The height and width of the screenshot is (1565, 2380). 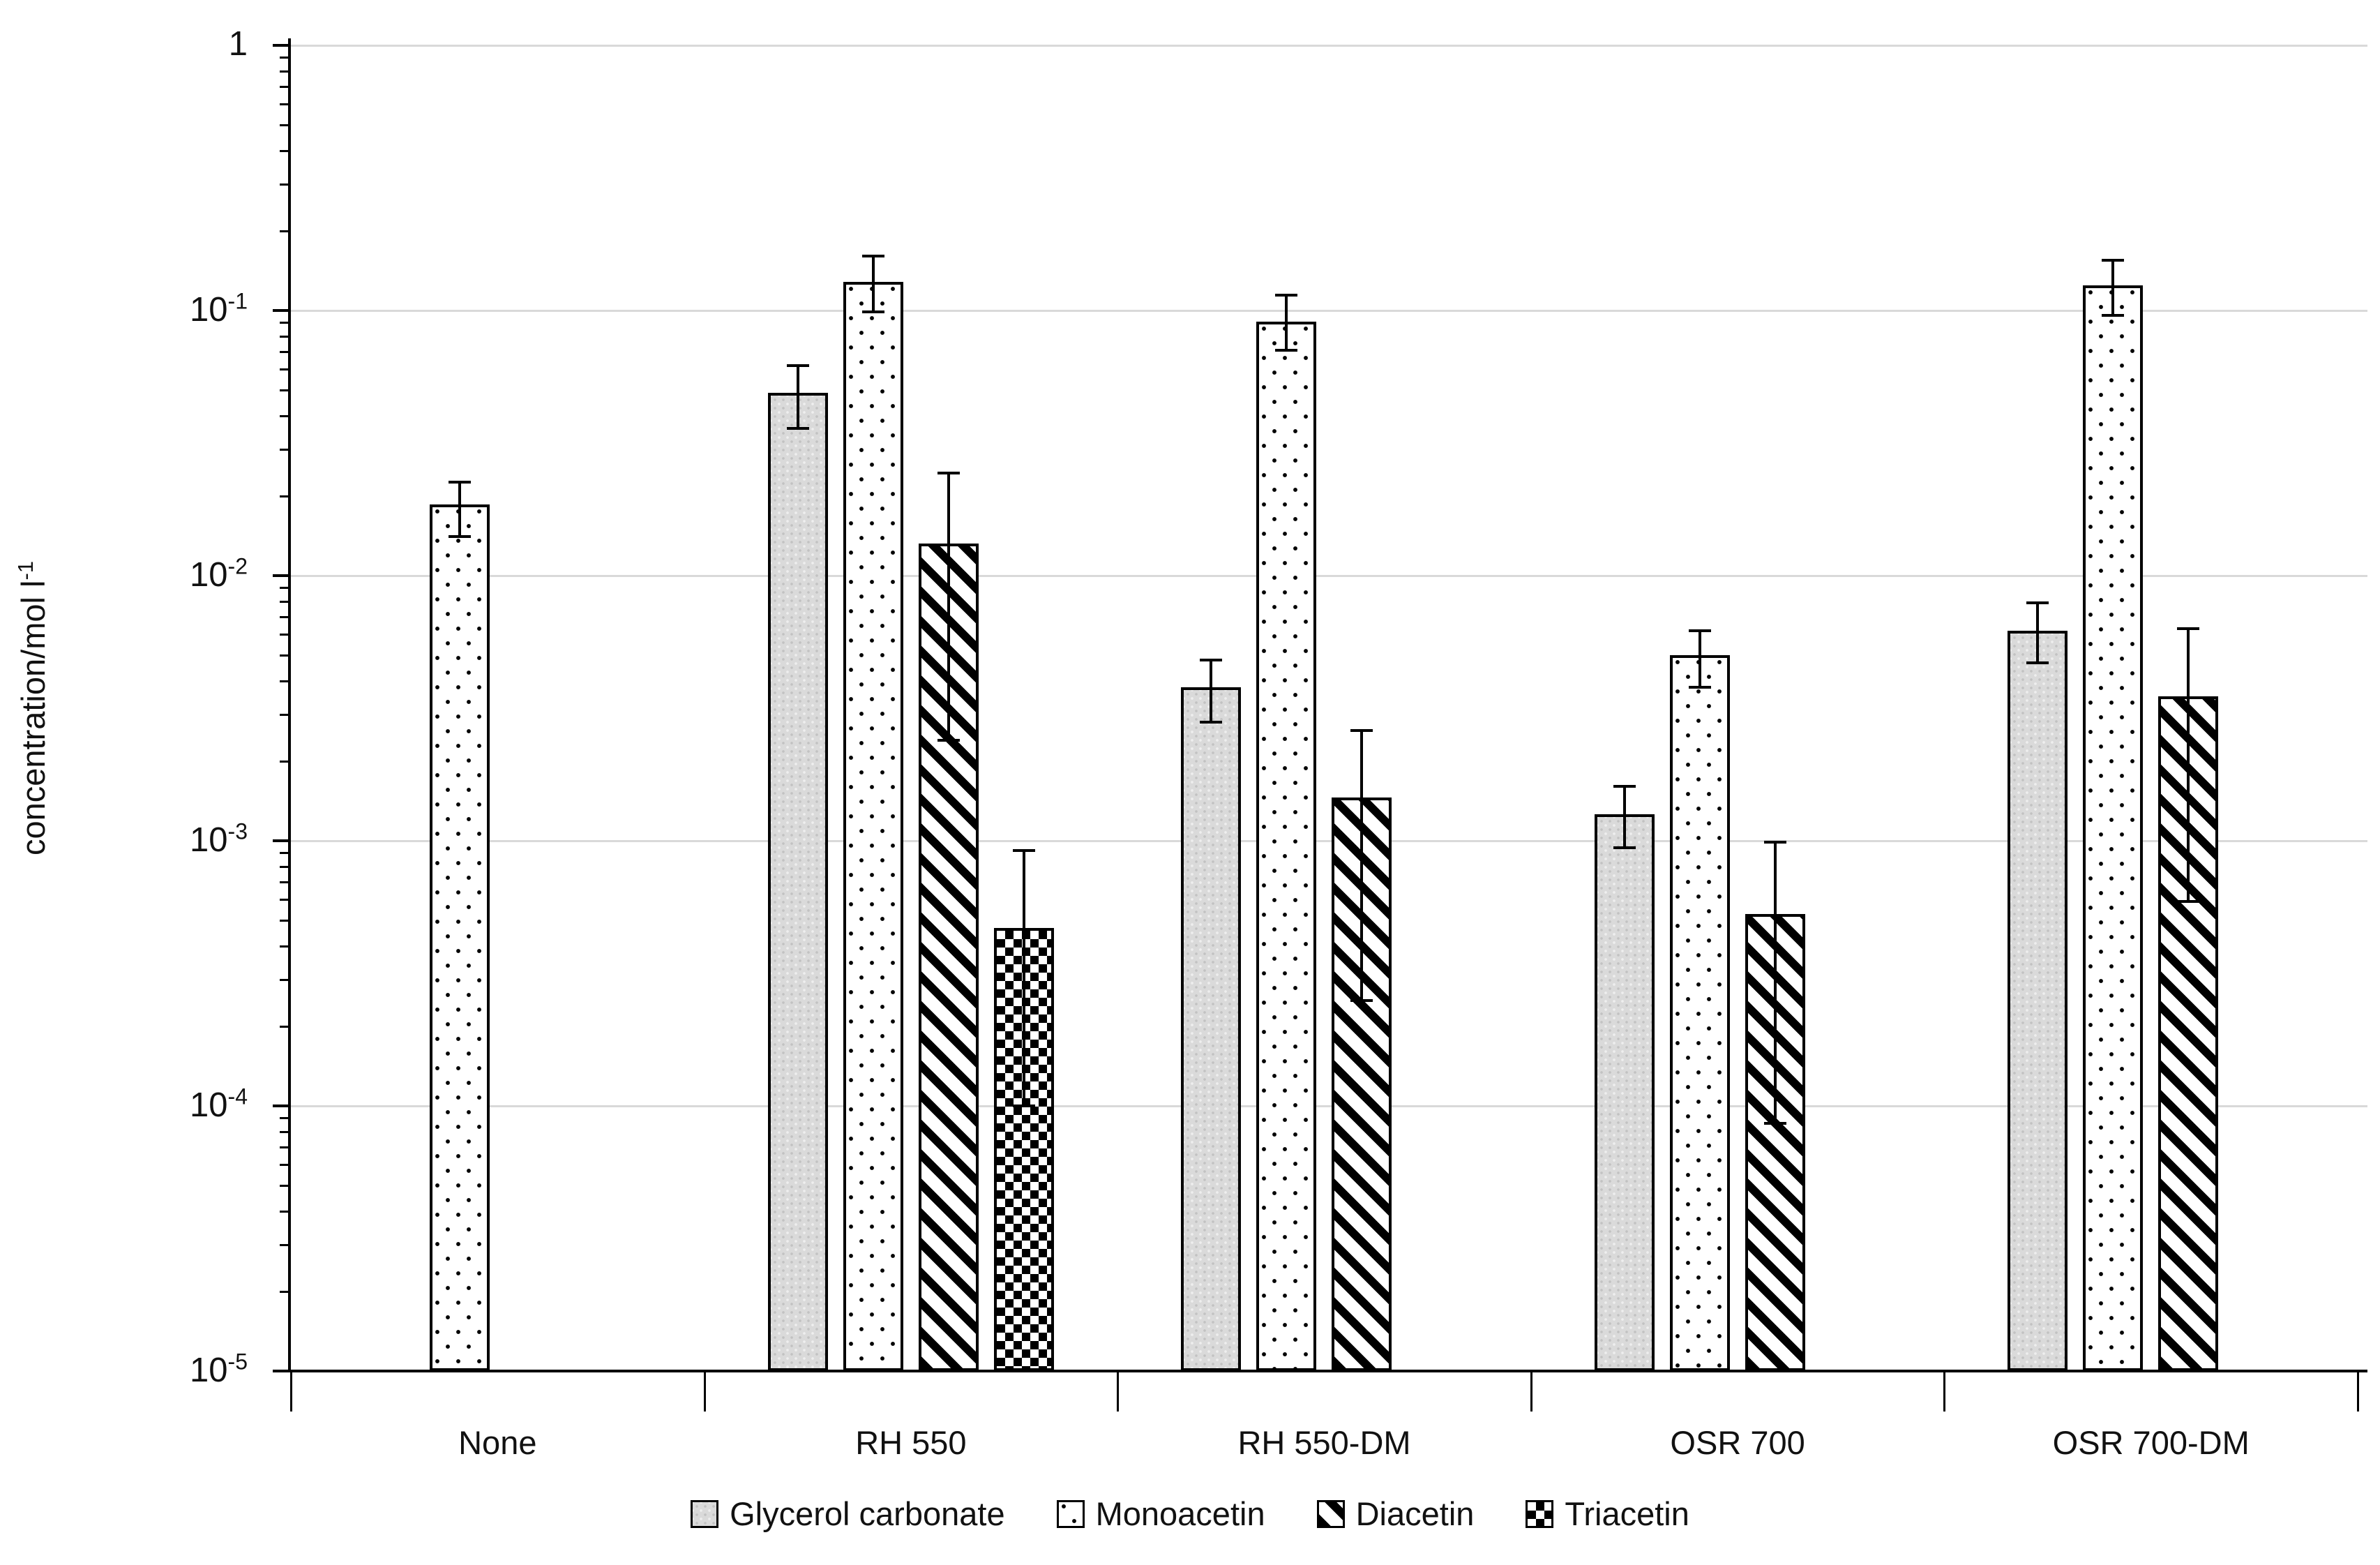 I want to click on y-tick-label: 1, so click(x=160, y=43).